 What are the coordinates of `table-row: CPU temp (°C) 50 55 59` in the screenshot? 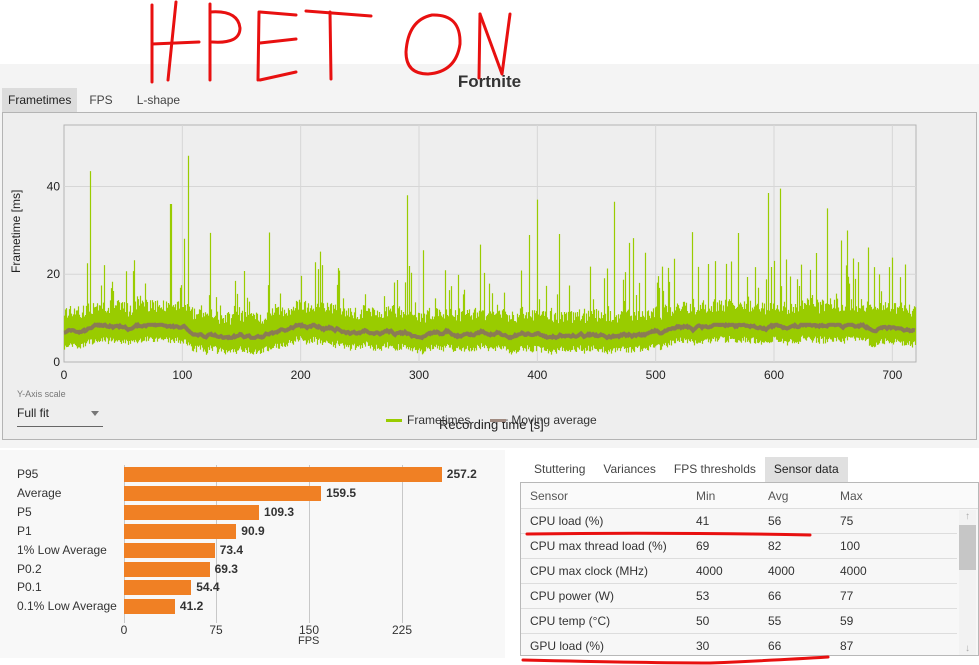 It's located at (739, 621).